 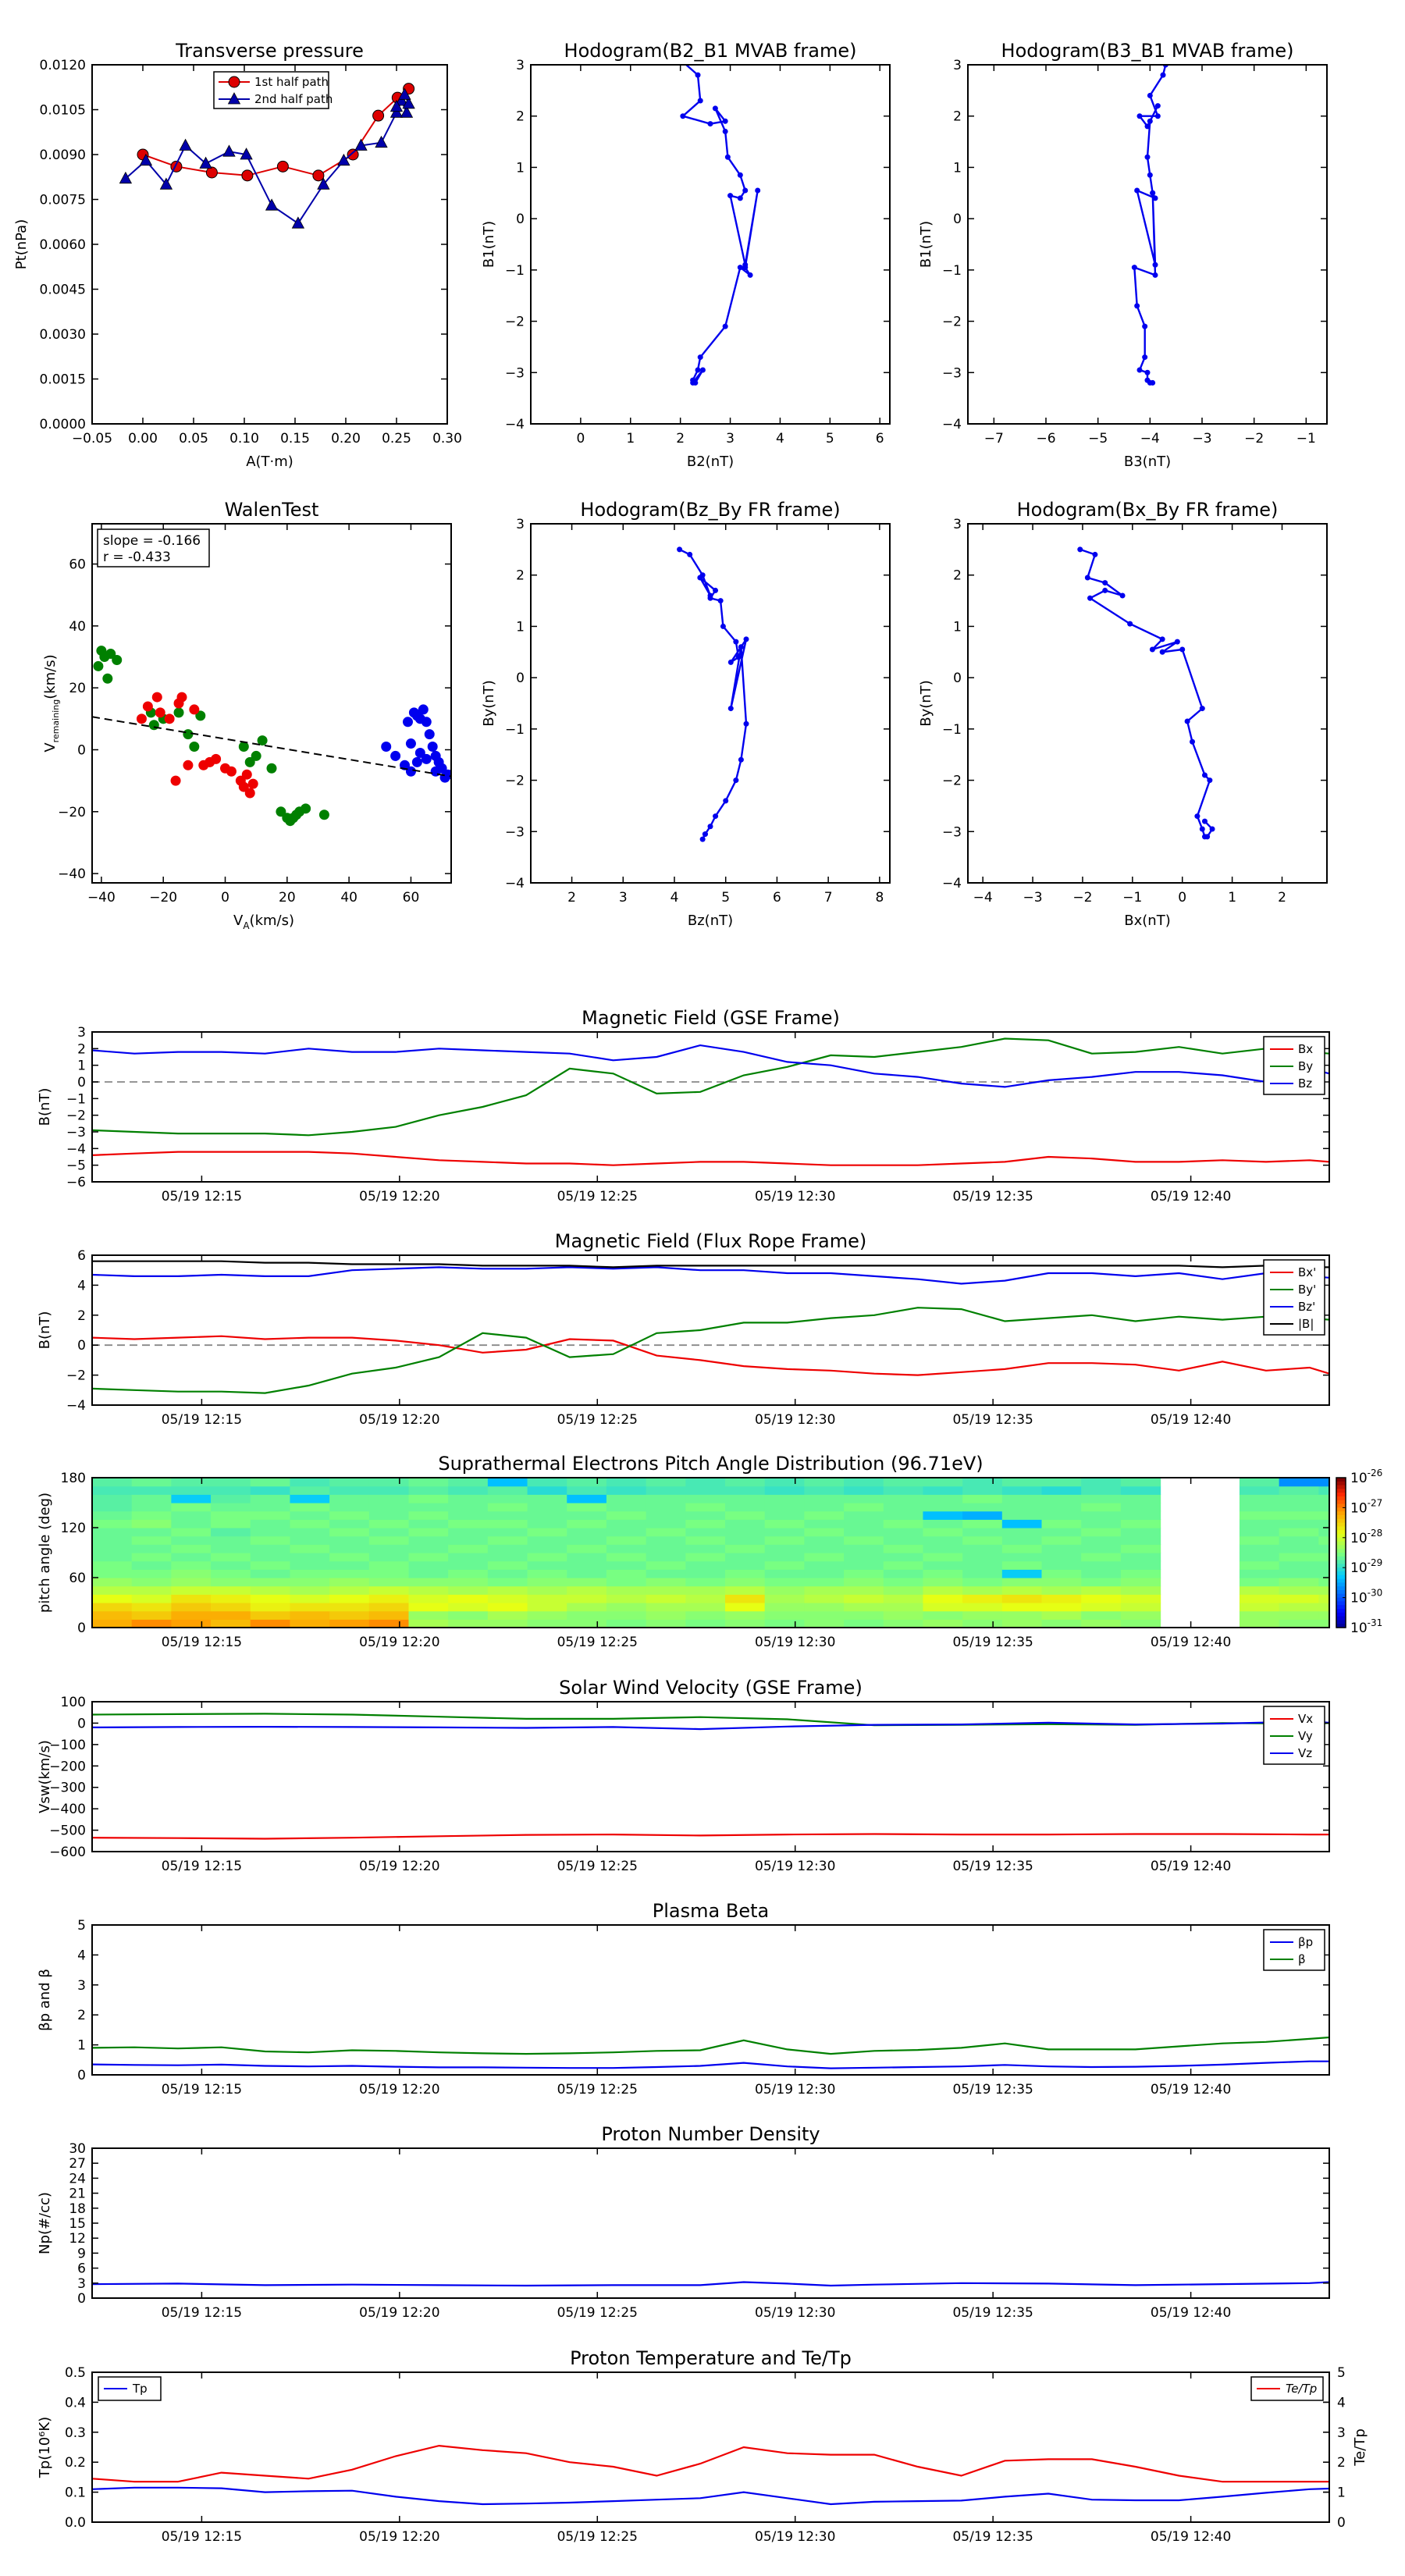 What do you see at coordinates (63, 335) in the screenshot?
I see `y-tick-label: 0.0030` at bounding box center [63, 335].